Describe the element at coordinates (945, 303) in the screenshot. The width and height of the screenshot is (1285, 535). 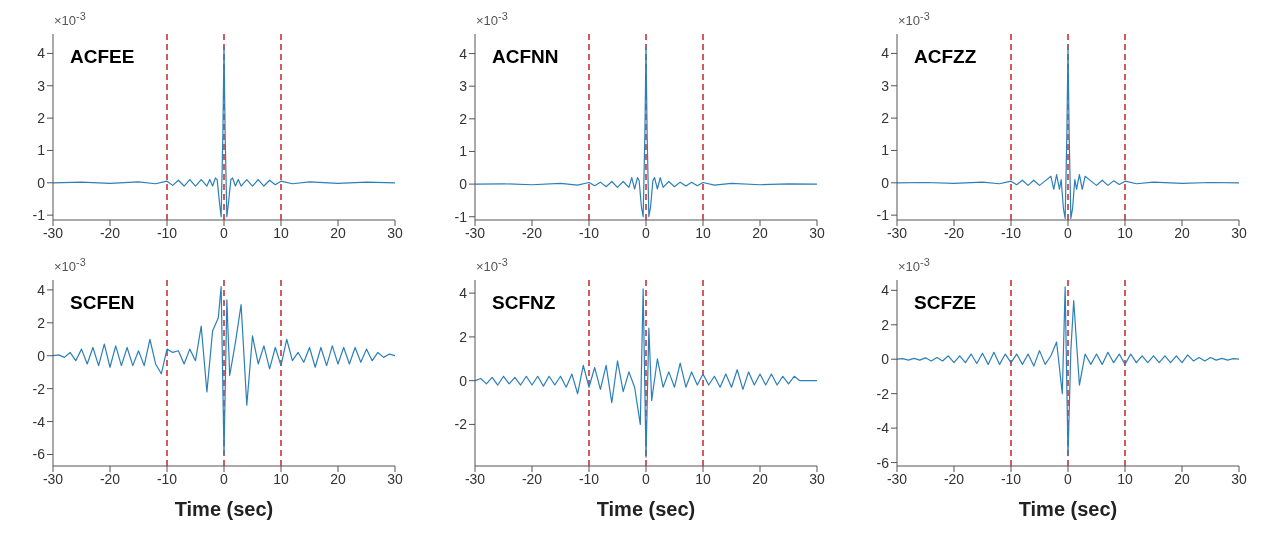
I see `text: SCFZE` at that location.